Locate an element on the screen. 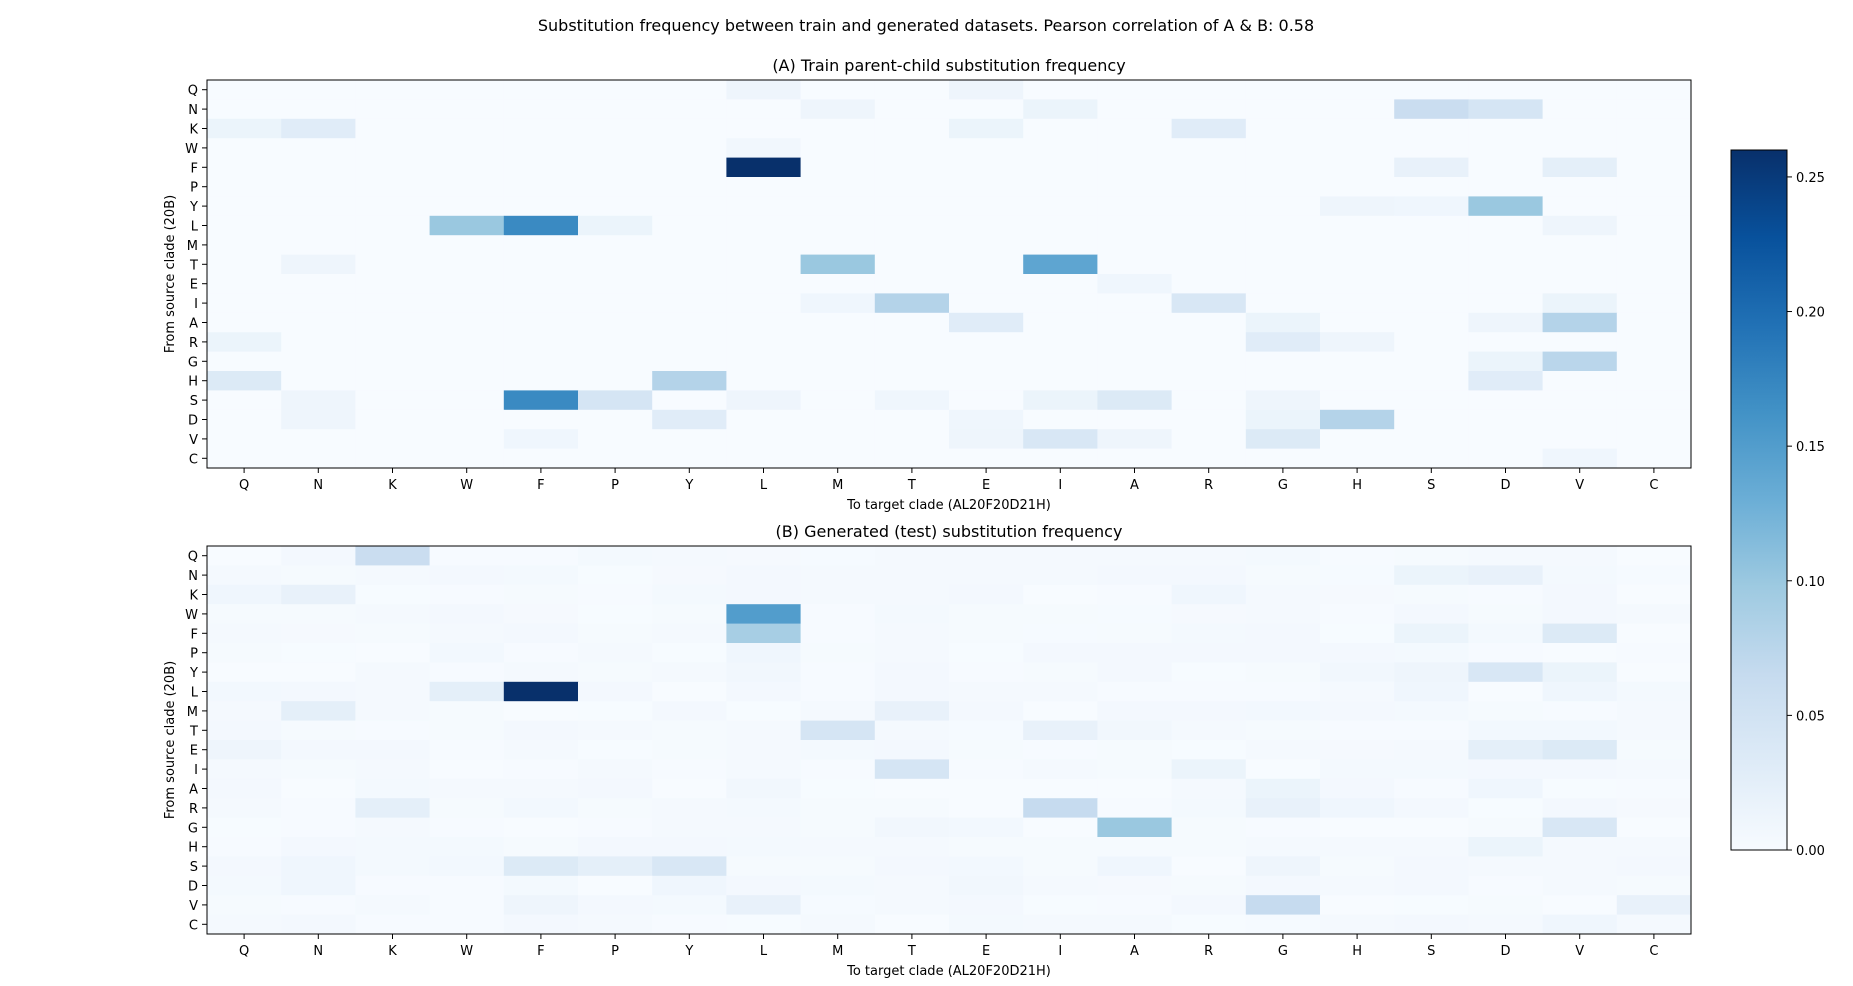 The image size is (1853, 986). y-tick-label: D is located at coordinates (193, 887).